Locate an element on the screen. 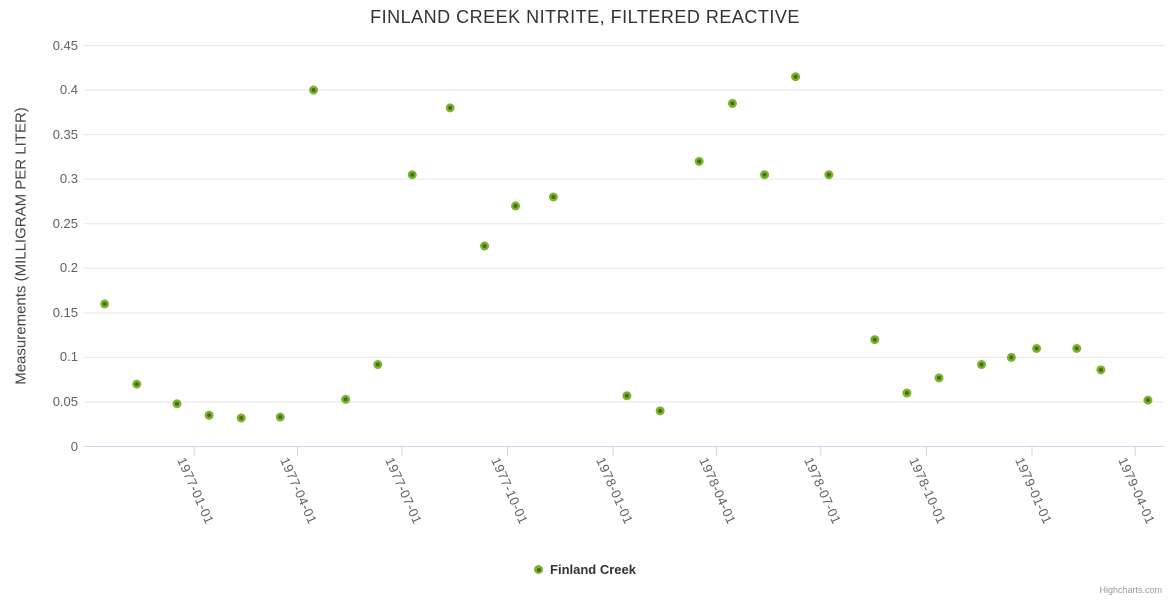  legend-marker-icon is located at coordinates (539, 569).